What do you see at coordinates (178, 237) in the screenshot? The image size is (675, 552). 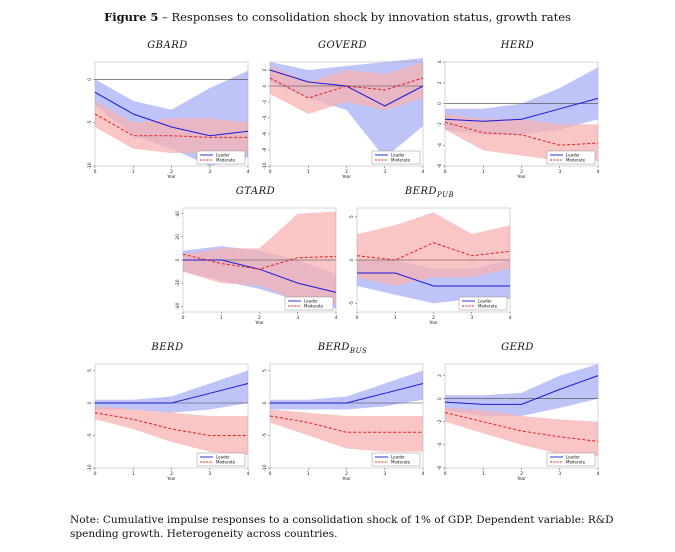 I see `y-tick-label: 20` at bounding box center [178, 237].